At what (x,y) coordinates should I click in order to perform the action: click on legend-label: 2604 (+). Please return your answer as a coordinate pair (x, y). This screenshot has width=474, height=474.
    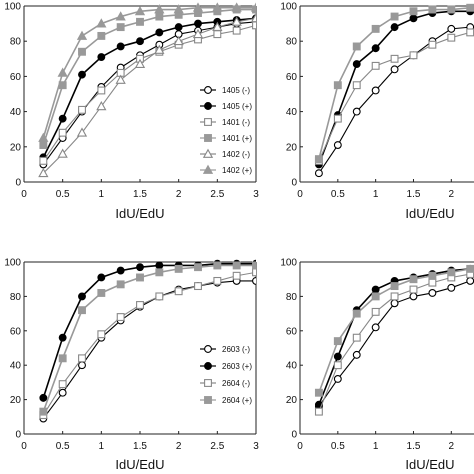
    Looking at the image, I should click on (237, 400).